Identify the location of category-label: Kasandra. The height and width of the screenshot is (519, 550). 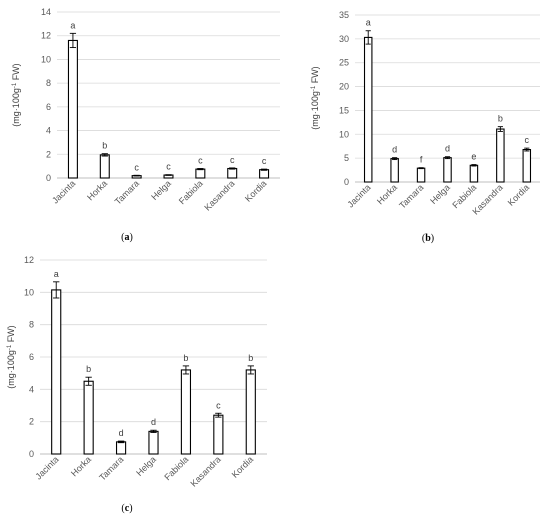
(205, 471).